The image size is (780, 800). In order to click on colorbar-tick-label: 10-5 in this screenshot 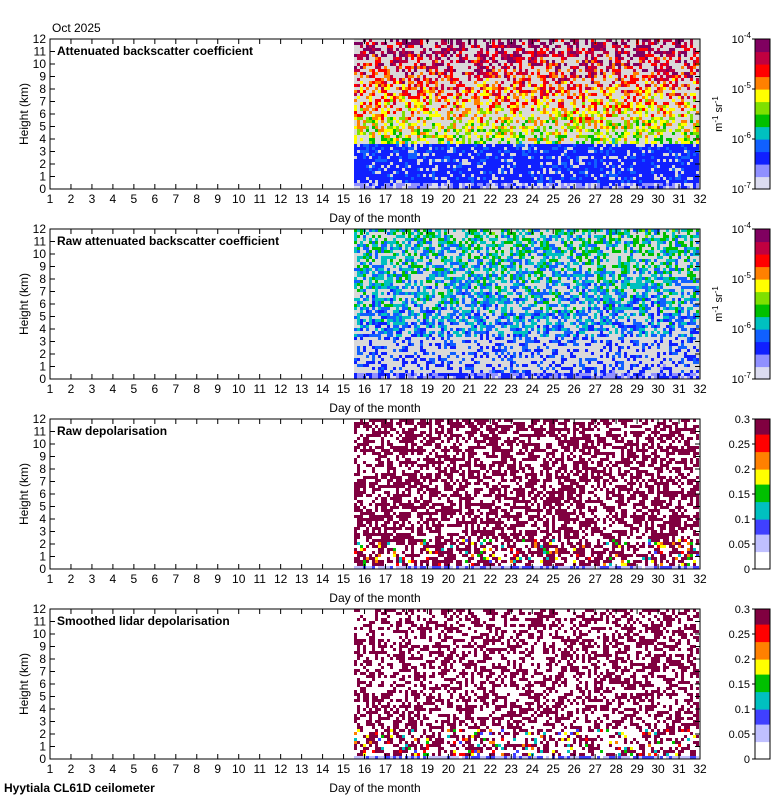, I will do `click(742, 88)`.